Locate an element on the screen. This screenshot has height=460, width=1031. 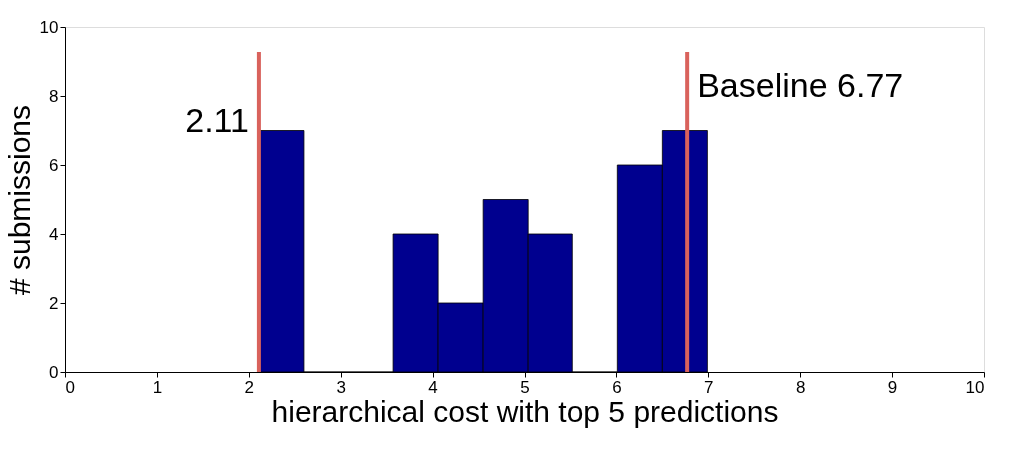
x-tick-label: 4 is located at coordinates (433, 387).